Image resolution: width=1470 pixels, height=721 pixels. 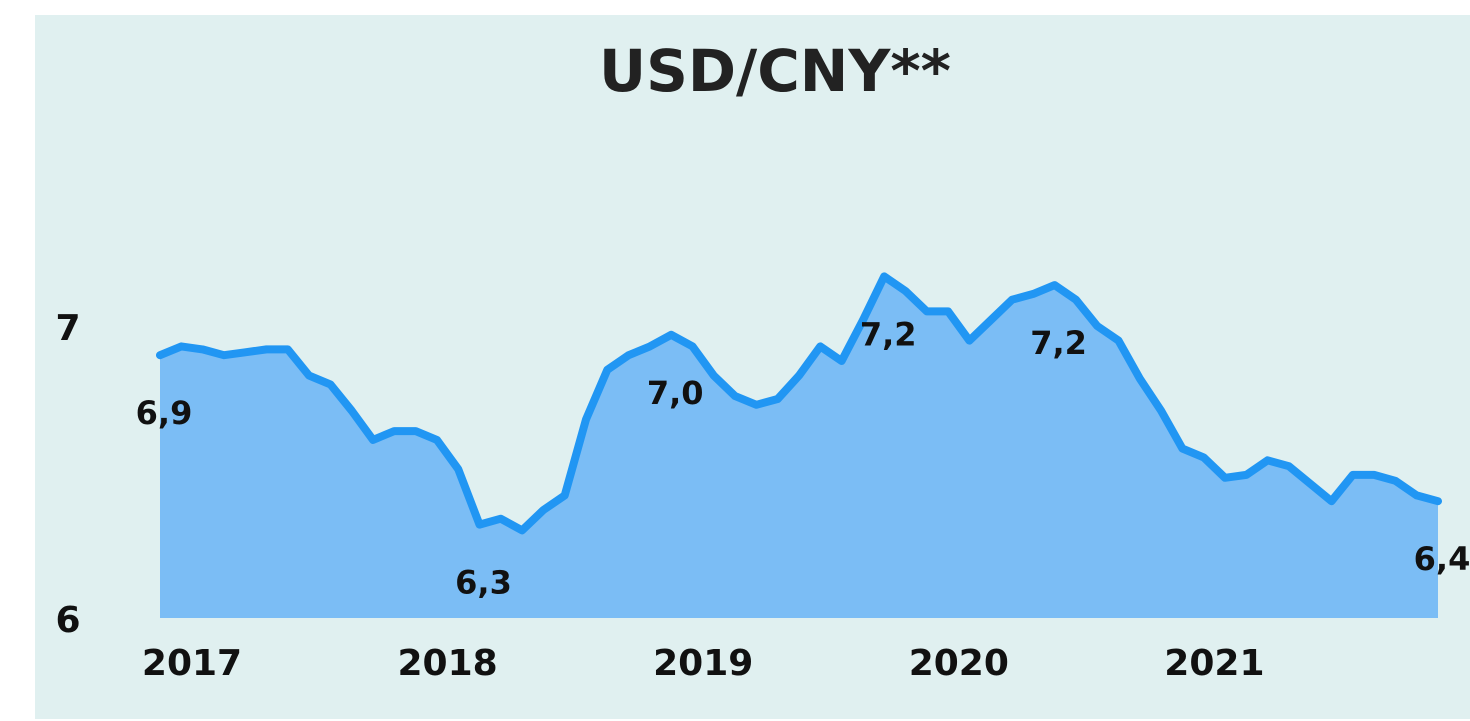 What do you see at coordinates (1214, 663) in the screenshot?
I see `x-tick-label: 2021` at bounding box center [1214, 663].